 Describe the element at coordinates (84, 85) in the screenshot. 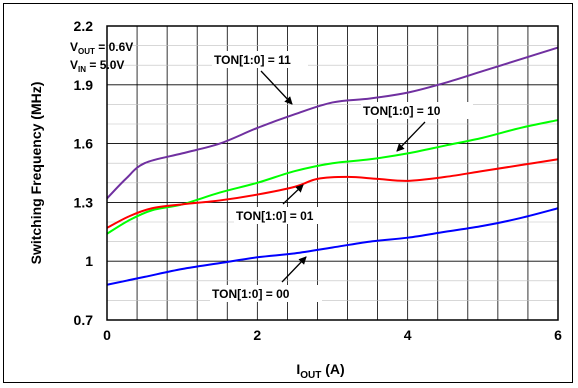

I see `y-tick-label: 1.9` at that location.